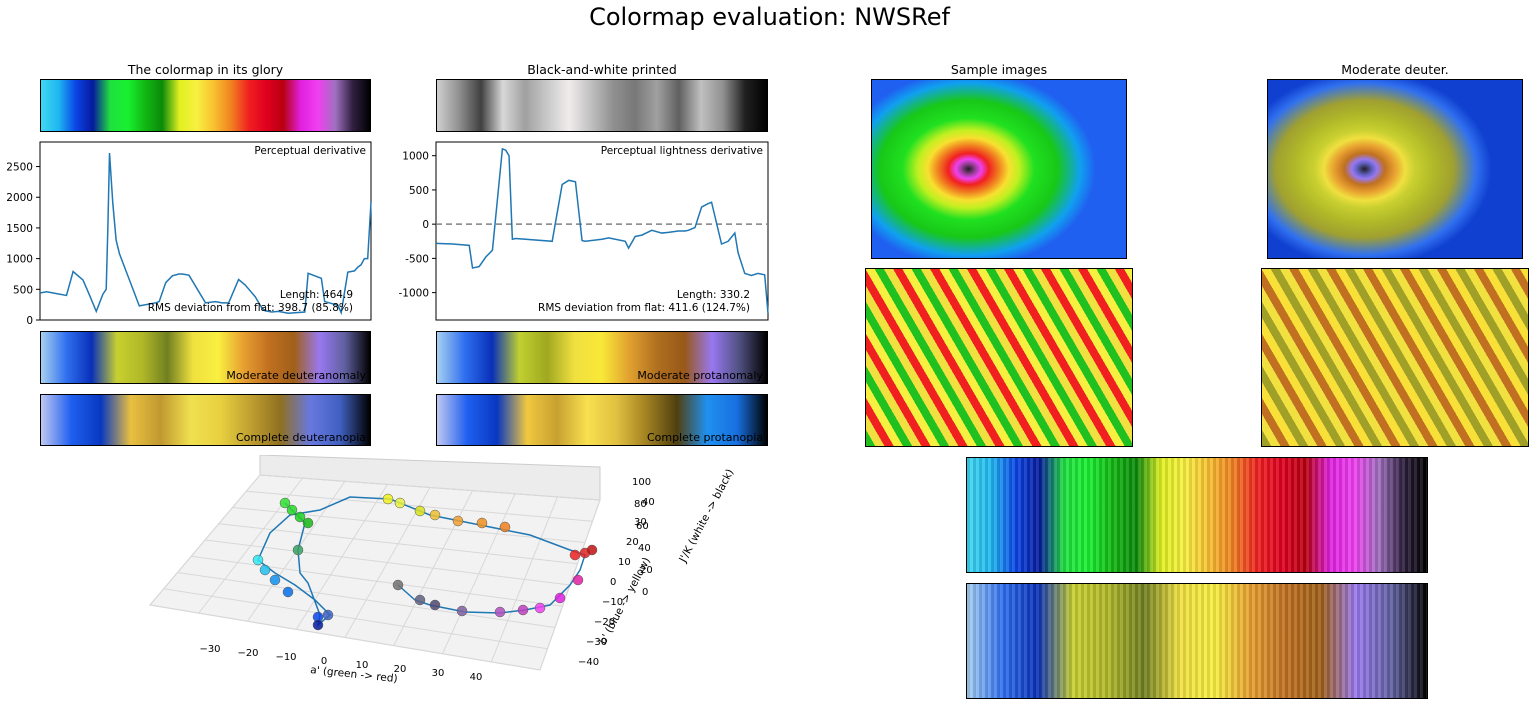  I want to click on z-tick-label: 20, so click(646, 570).